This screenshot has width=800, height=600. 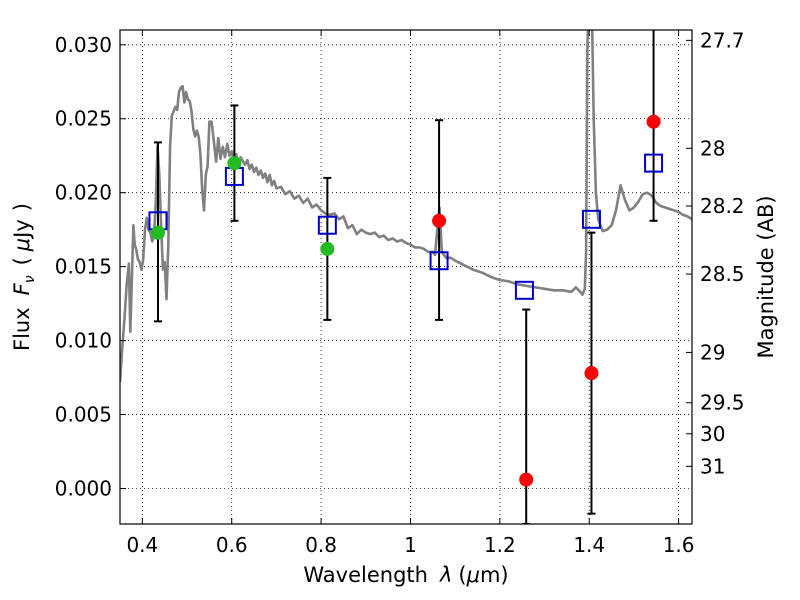 I want to click on y-tick-label: 0.005, so click(x=83, y=415).